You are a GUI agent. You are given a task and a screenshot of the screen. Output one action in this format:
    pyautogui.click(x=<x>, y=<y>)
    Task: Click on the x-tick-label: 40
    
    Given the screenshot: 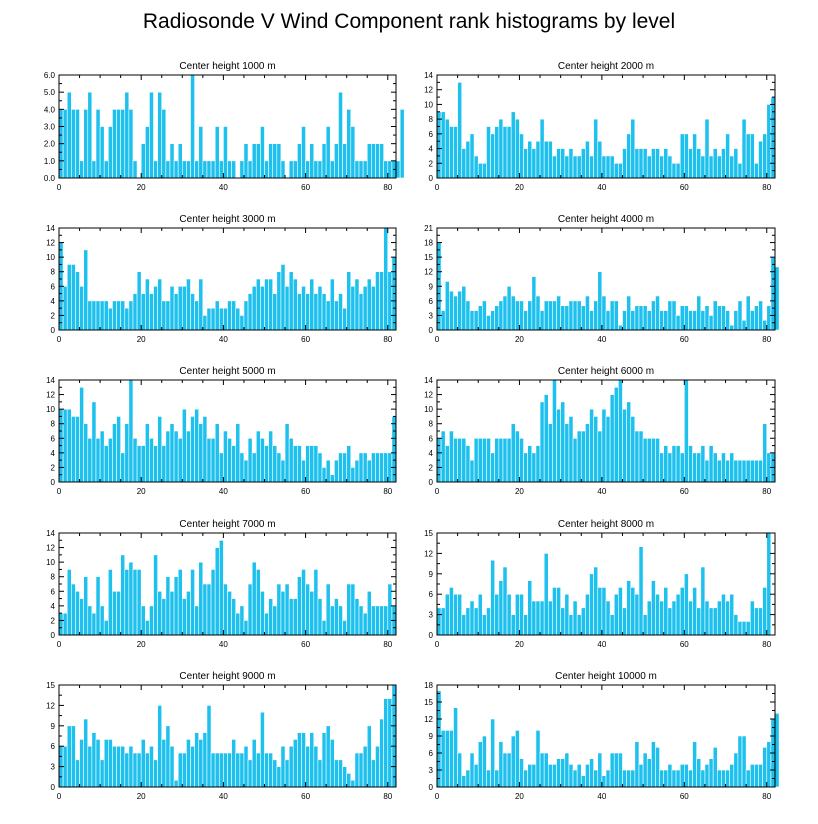 What is the action you would take?
    pyautogui.click(x=601, y=796)
    